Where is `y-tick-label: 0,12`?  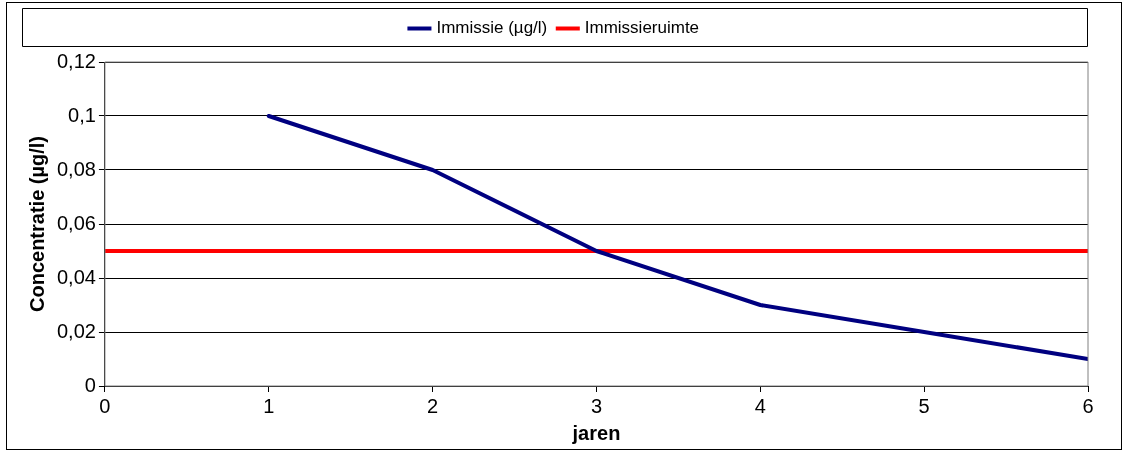
y-tick-label: 0,12 is located at coordinates (76, 60).